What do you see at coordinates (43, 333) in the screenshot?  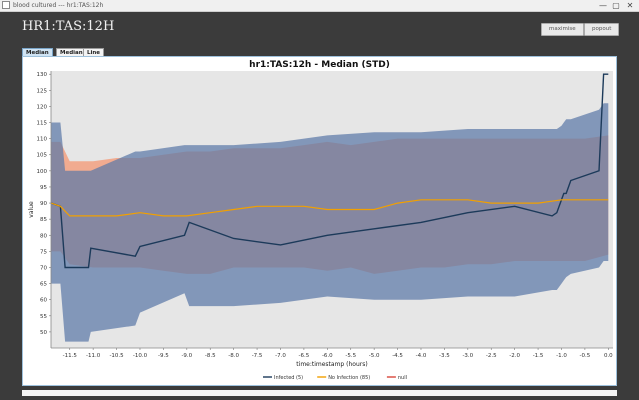 I see `y-tick-label: 50` at bounding box center [43, 333].